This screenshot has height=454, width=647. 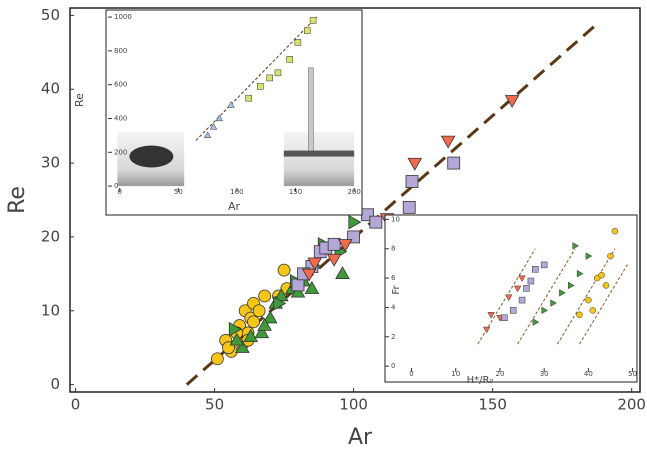 What do you see at coordinates (236, 192) in the screenshot?
I see `x-tick-label: 100` at bounding box center [236, 192].